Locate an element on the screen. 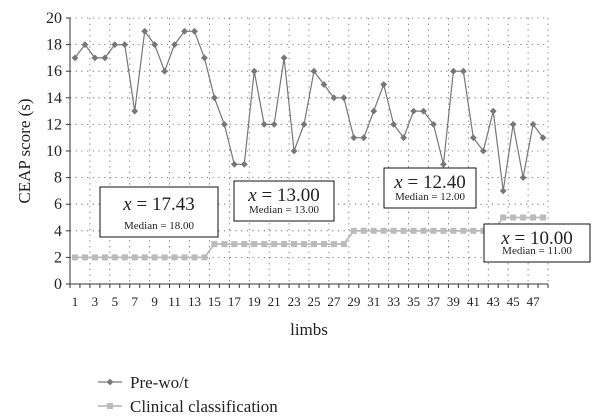 This screenshot has width=606, height=417. y-tick-label: 4 is located at coordinates (58, 231).